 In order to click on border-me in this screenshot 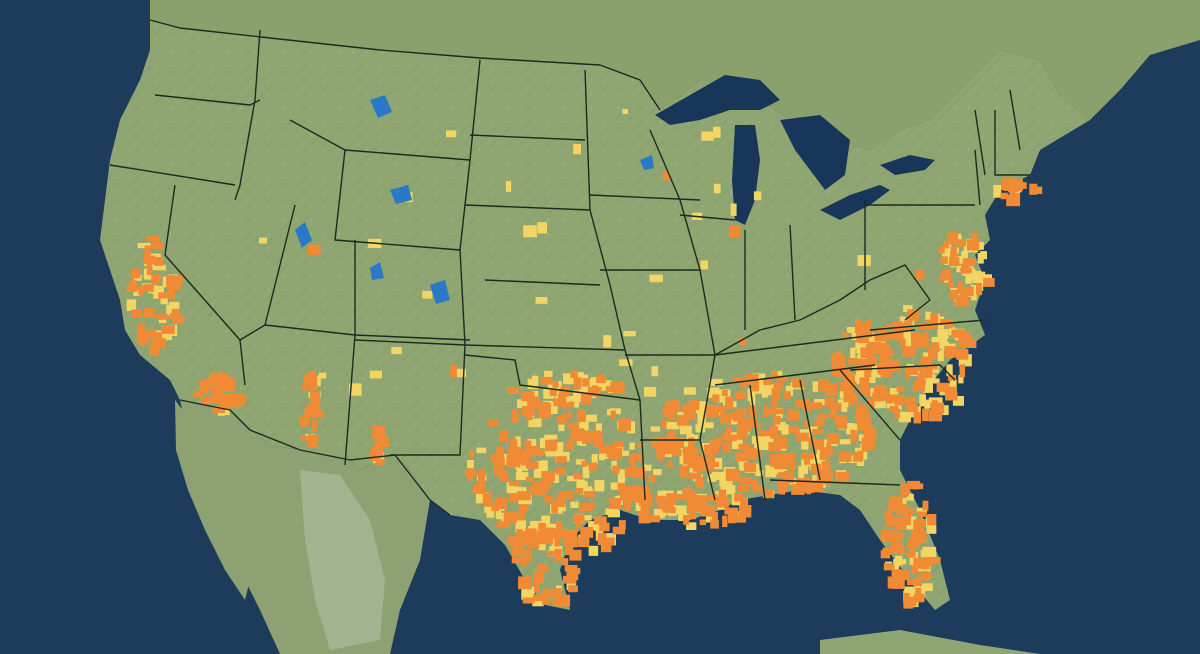, I will do `click(1015, 120)`.